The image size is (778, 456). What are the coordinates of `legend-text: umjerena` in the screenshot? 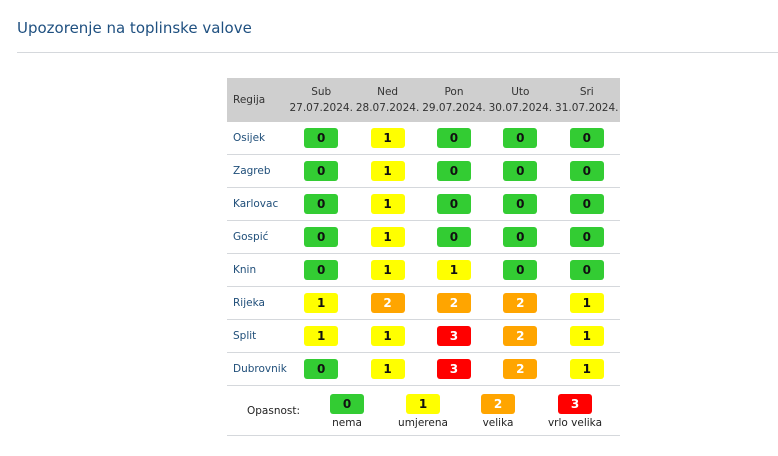 It's located at (423, 423).